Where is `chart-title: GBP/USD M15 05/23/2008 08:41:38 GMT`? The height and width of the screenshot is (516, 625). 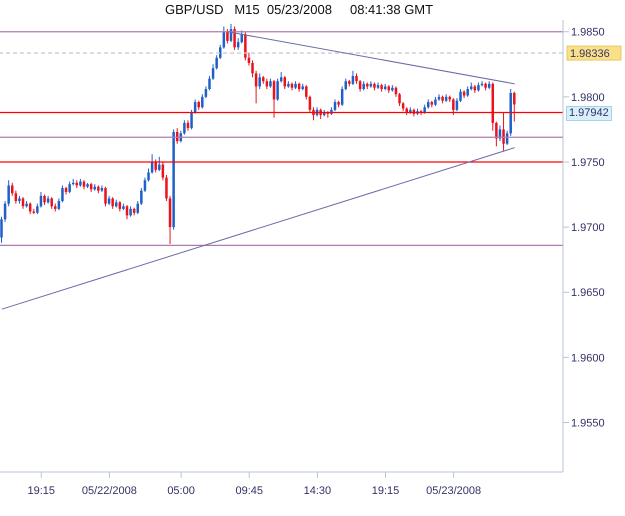 chart-title: GBP/USD M15 05/23/2008 08:41:38 GMT is located at coordinates (299, 9).